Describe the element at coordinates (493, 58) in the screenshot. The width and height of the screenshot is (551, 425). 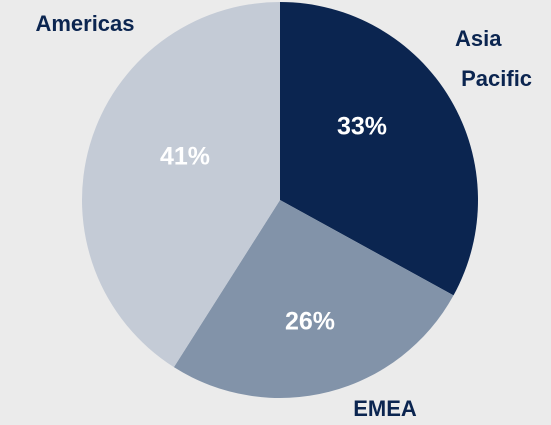
I see `category-label: Asia Pacific` at that location.